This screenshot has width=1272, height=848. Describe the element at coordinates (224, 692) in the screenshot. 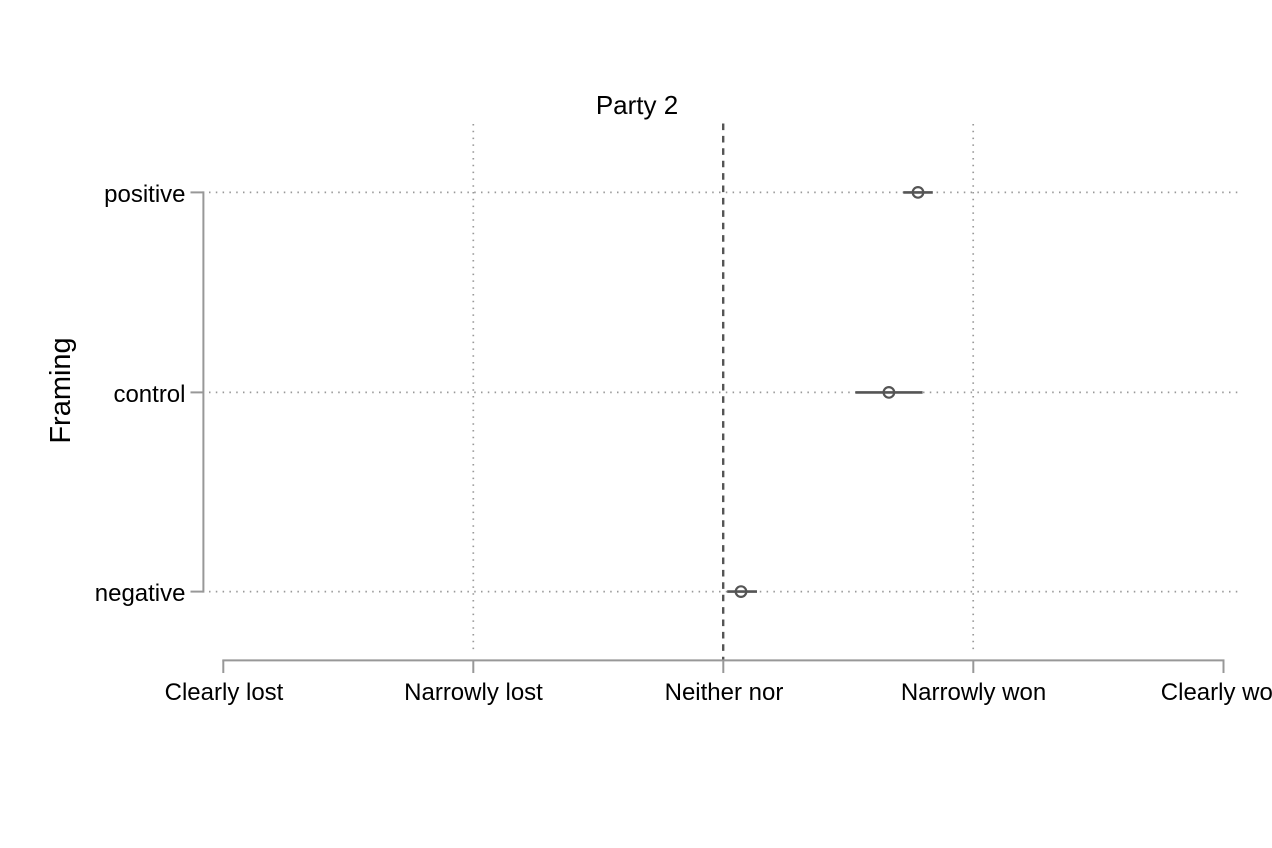

I see `svg-text: Clearly lost` at that location.